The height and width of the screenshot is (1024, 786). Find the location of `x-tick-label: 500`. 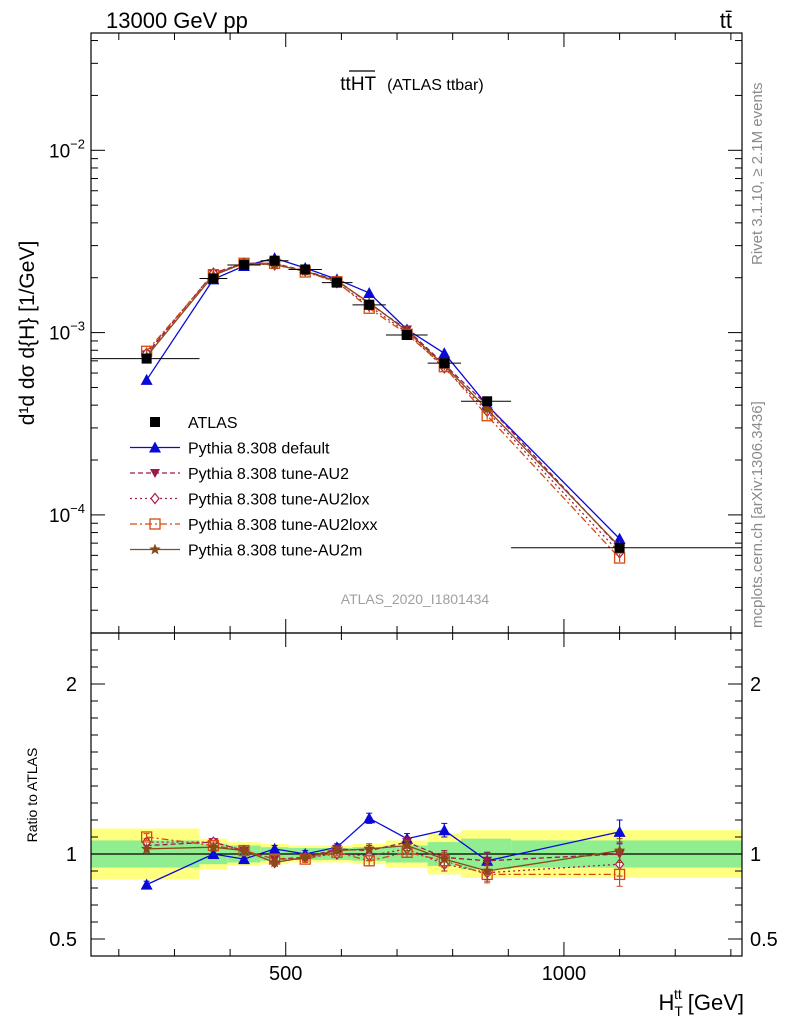

x-tick-label: 500 is located at coordinates (285, 974).